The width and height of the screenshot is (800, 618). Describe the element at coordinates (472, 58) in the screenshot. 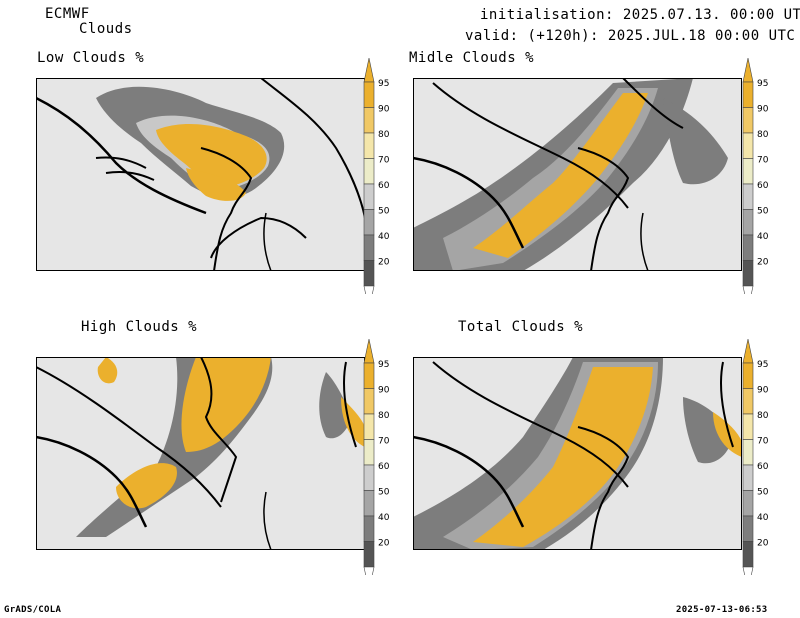

I see `panel-title-middle: Midle Clouds %` at that location.